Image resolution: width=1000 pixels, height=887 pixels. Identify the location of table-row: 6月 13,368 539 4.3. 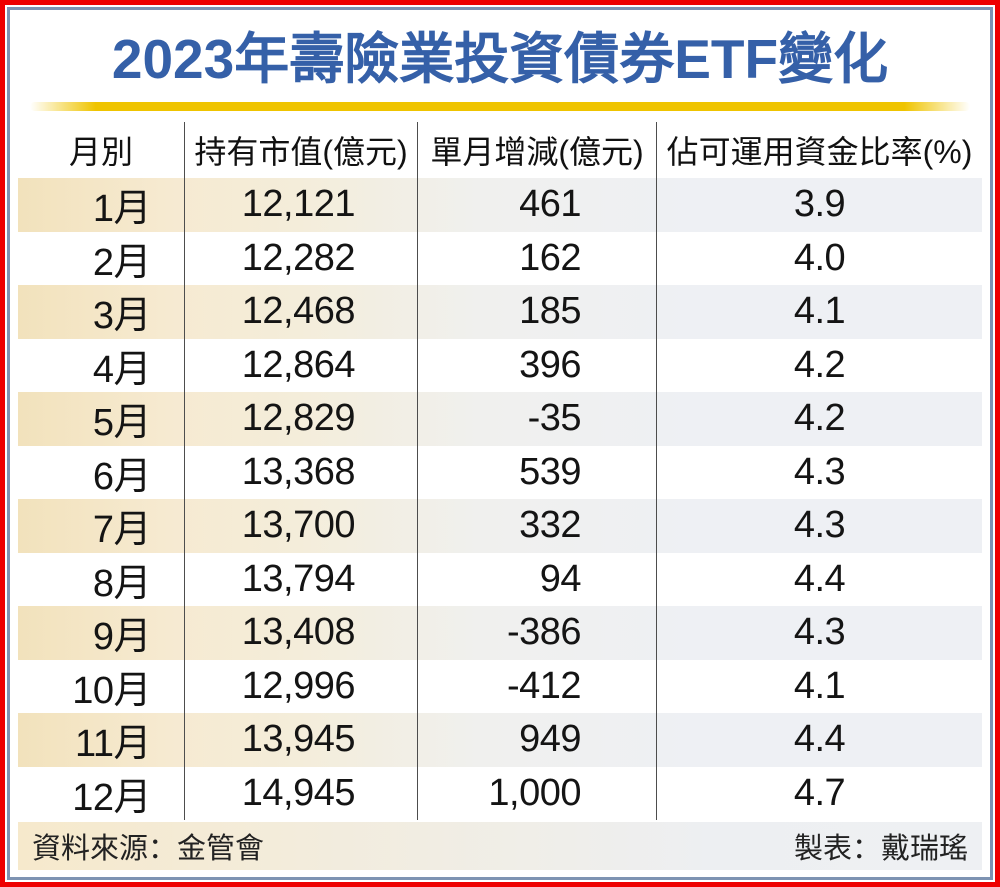
(500, 472).